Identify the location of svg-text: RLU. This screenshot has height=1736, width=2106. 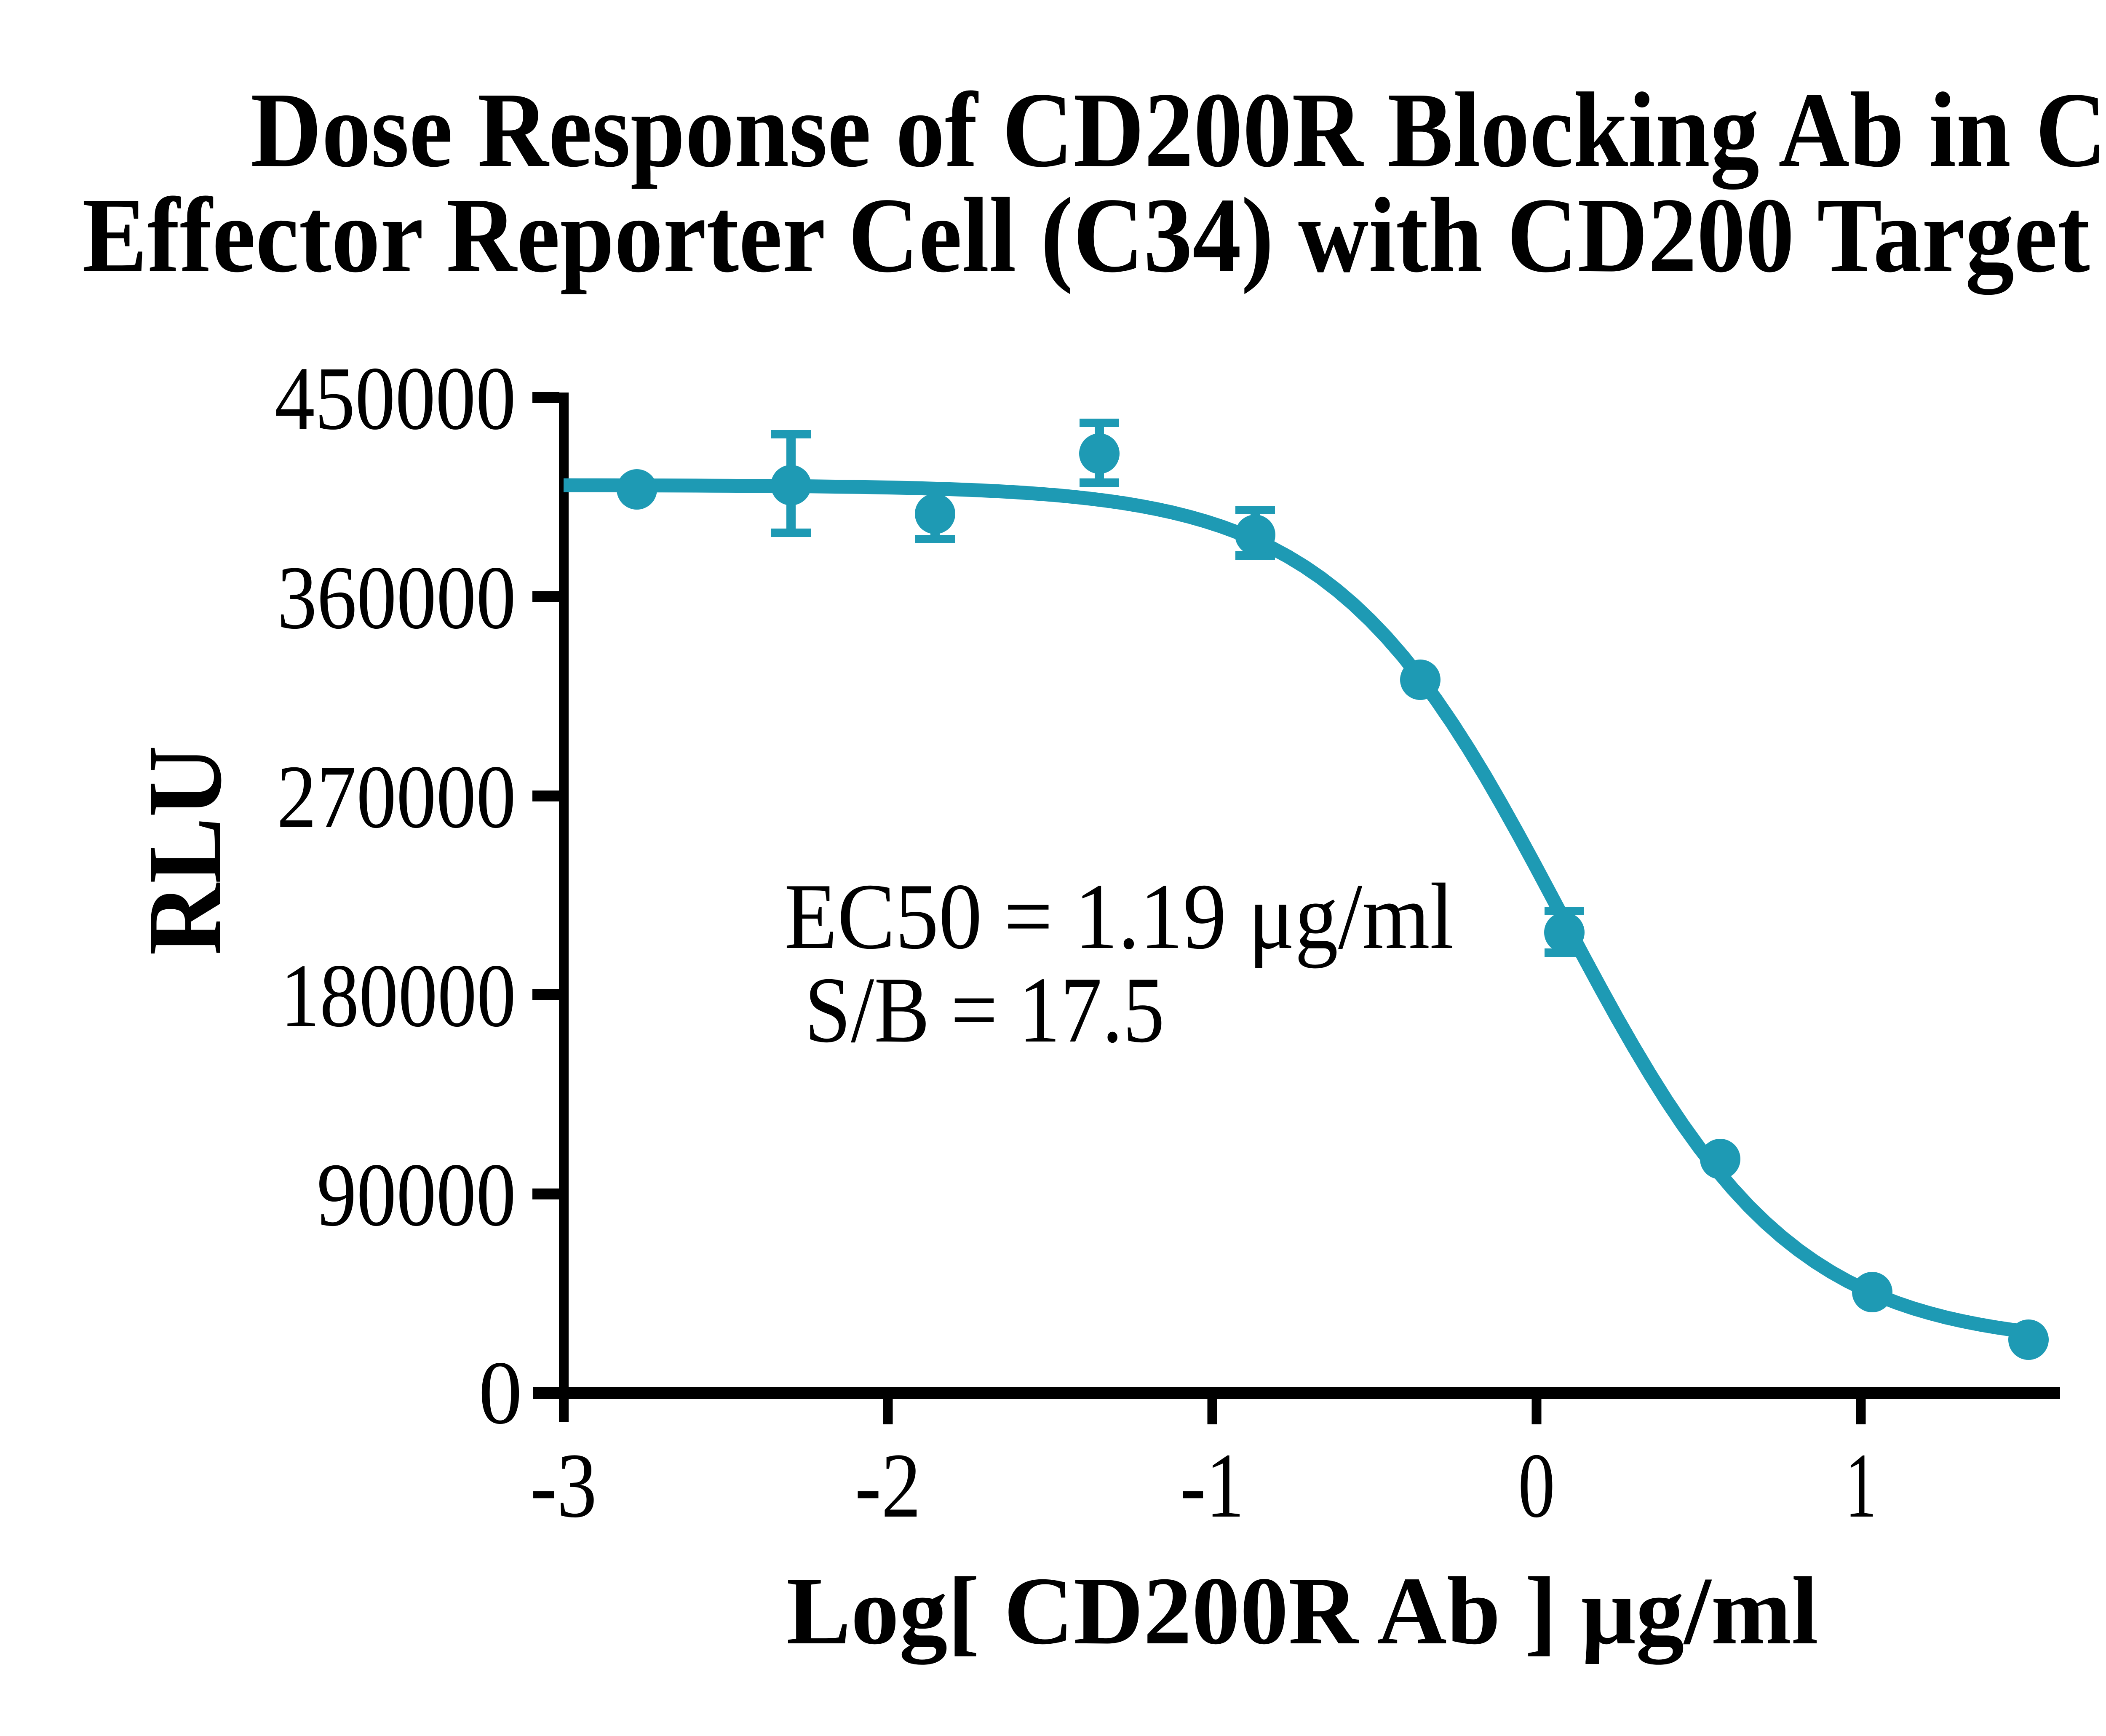
(184, 850).